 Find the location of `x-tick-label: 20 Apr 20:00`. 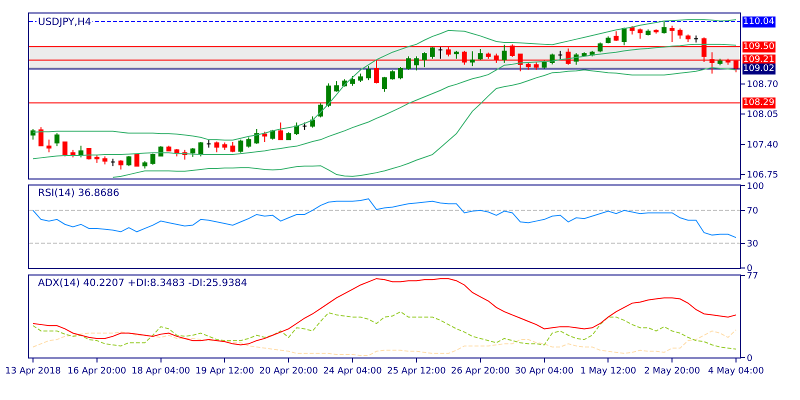

x-tick-label: 20 Apr 20:00 is located at coordinates (288, 371).